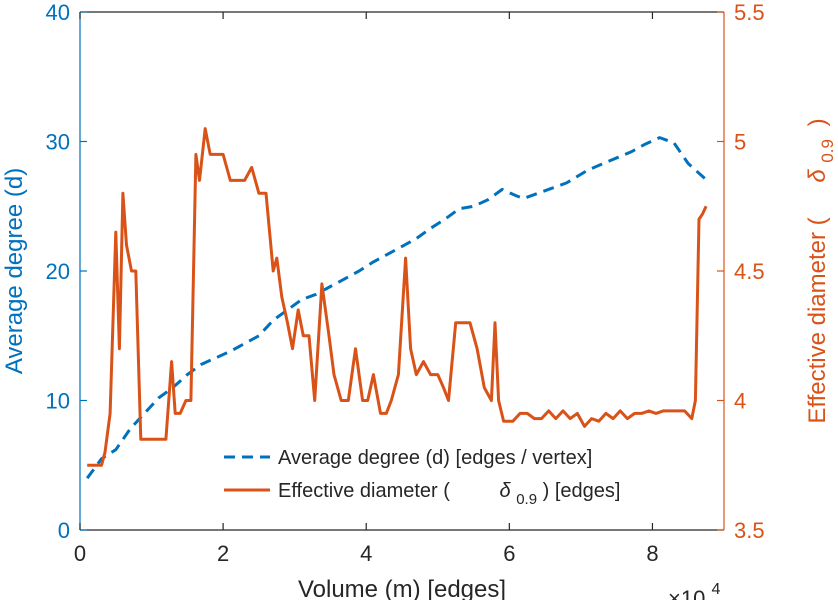 The width and height of the screenshot is (838, 600). I want to click on right-axis-ticks: 3.5 4 4.5 5 5.5, so click(741, 271).